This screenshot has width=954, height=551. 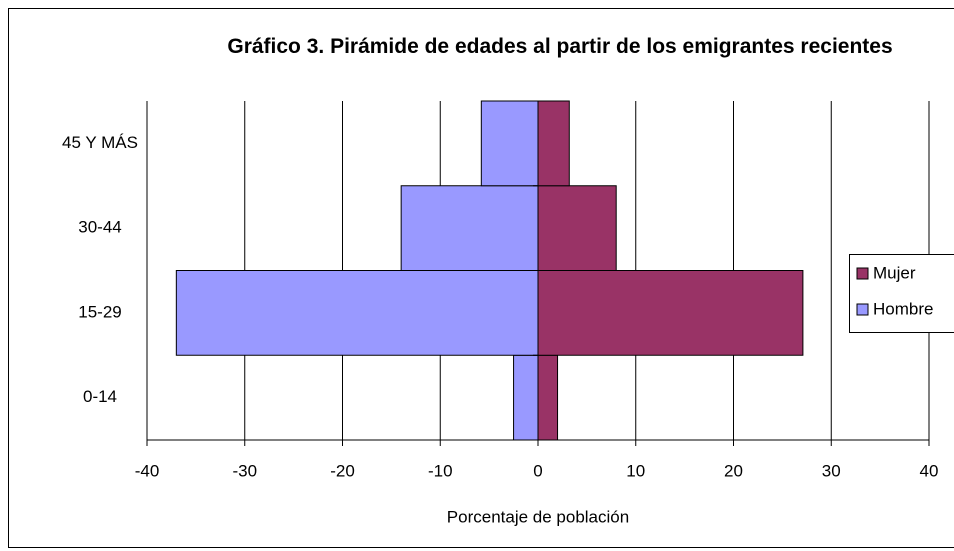 What do you see at coordinates (733, 470) in the screenshot?
I see `x-tick-label: 20` at bounding box center [733, 470].